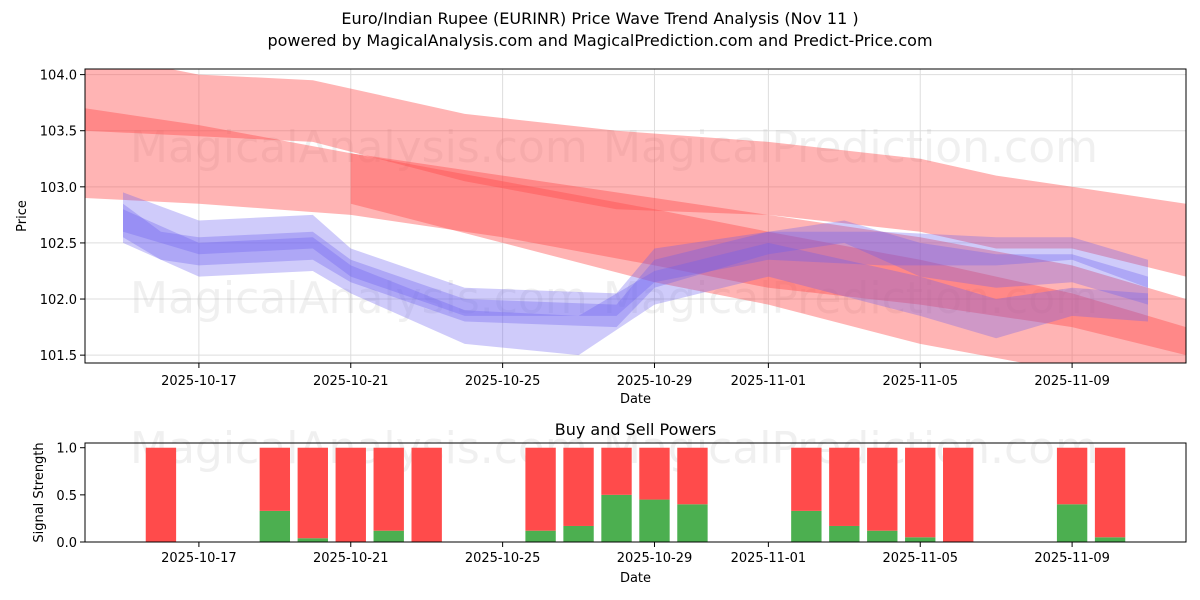 Image resolution: width=1200 pixels, height=600 pixels. Describe the element at coordinates (769, 381) in the screenshot. I see `price-x-tick-label: 2025-11-01` at that location.